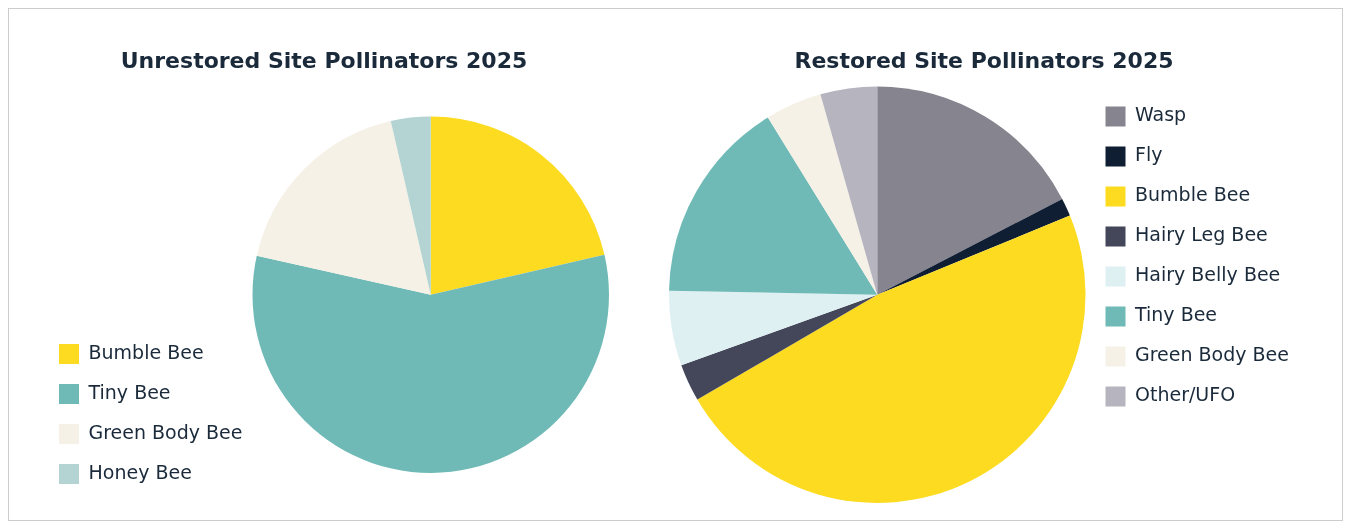 The width and height of the screenshot is (1351, 529). I want to click on legend-label: Fly, so click(1149, 154).